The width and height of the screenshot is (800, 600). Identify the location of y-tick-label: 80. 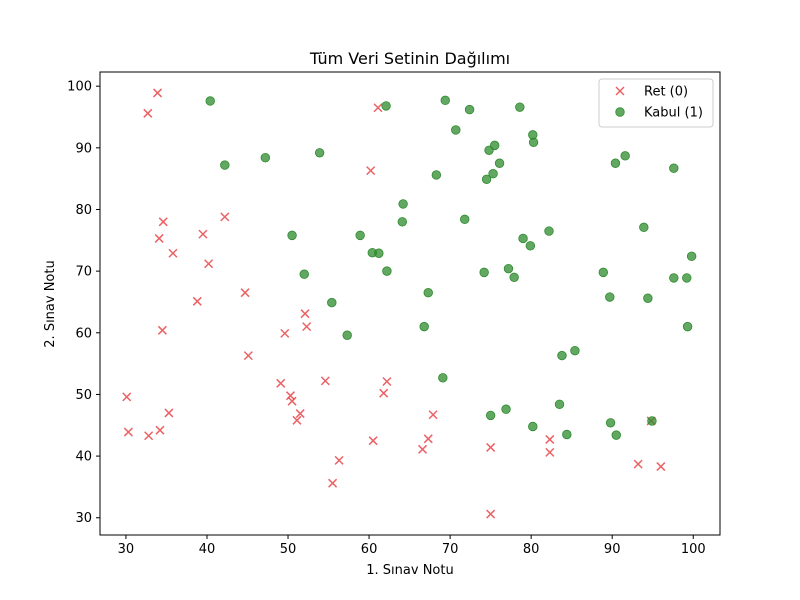
(83, 210).